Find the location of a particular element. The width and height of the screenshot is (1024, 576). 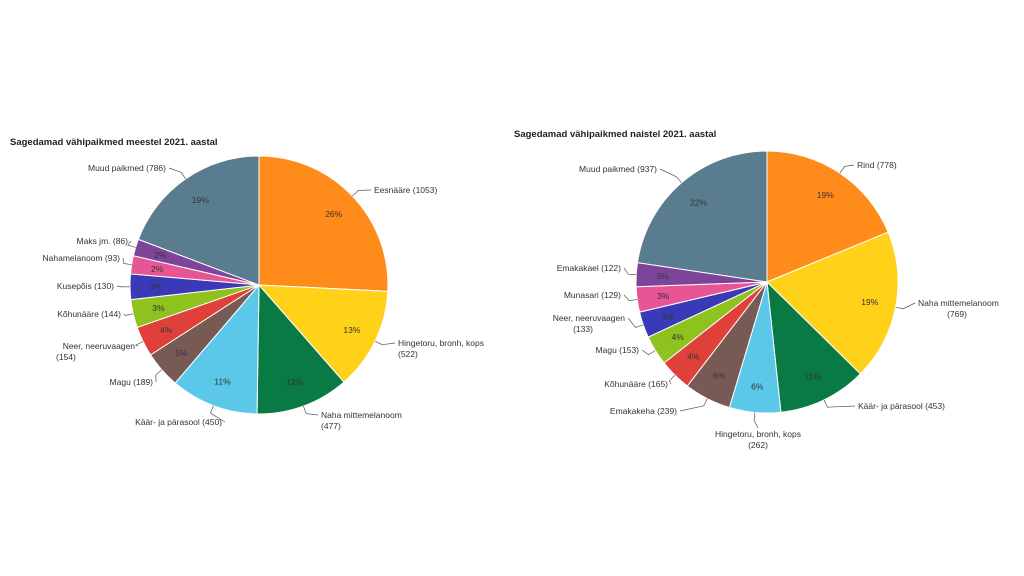

pie-label-women-3: Hingetoru, bronh, kops (262) is located at coordinates (758, 439).